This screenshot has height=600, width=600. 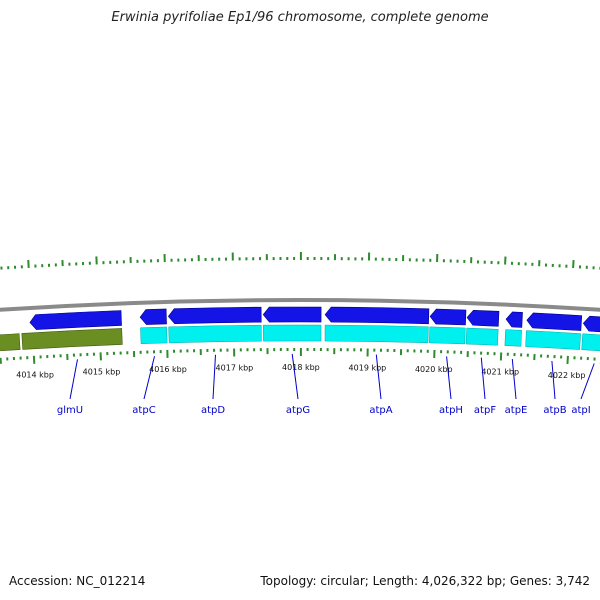 I want to click on gene-arrow-atpH, so click(x=448, y=317).